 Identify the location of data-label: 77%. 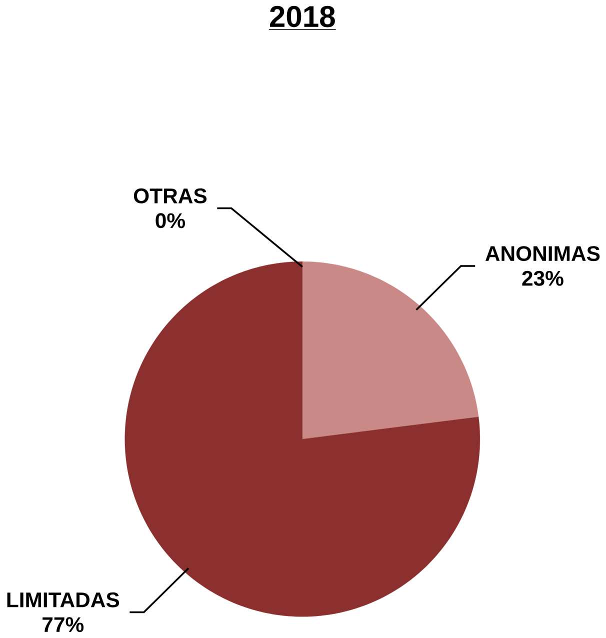
(63, 624).